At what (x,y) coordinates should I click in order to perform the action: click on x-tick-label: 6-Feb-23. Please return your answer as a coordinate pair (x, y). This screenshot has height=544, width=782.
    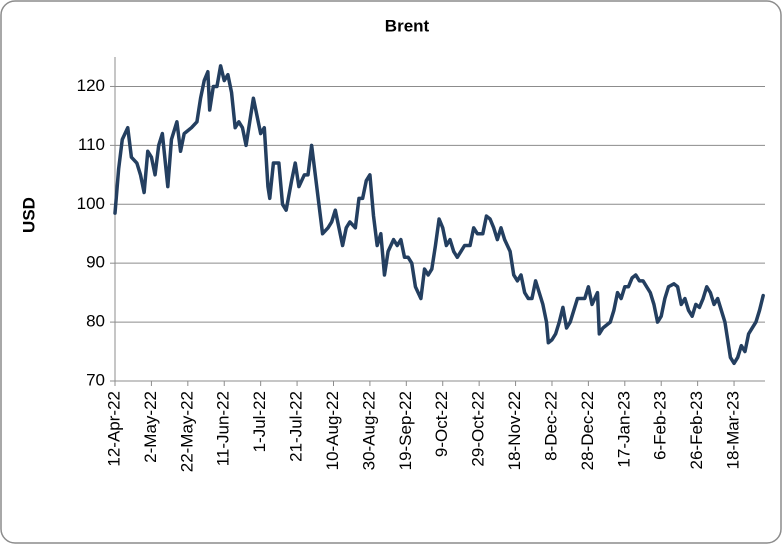
    Looking at the image, I should click on (660, 425).